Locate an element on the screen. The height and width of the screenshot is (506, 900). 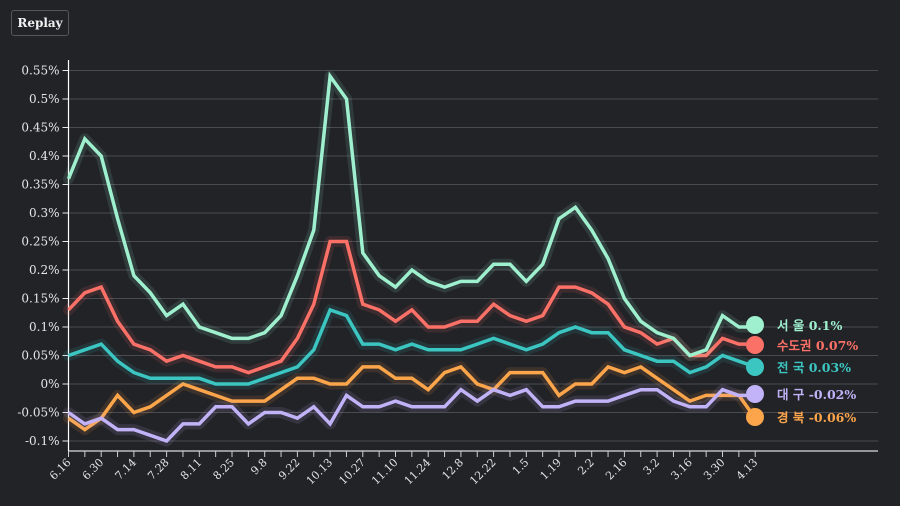
x-tick-label: 3.2 is located at coordinates (652, 467).